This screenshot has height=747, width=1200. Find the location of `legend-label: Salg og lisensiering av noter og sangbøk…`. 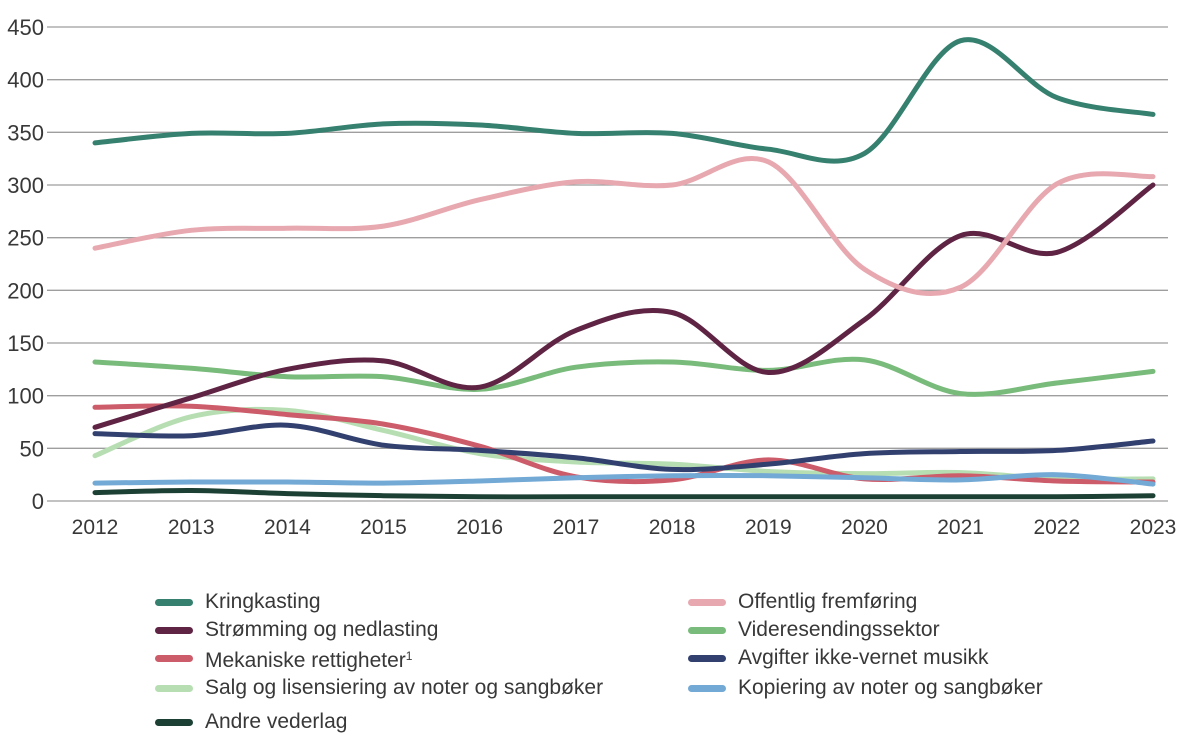

legend-label: Salg og lisensiering av noter og sangbøk… is located at coordinates (404, 687).